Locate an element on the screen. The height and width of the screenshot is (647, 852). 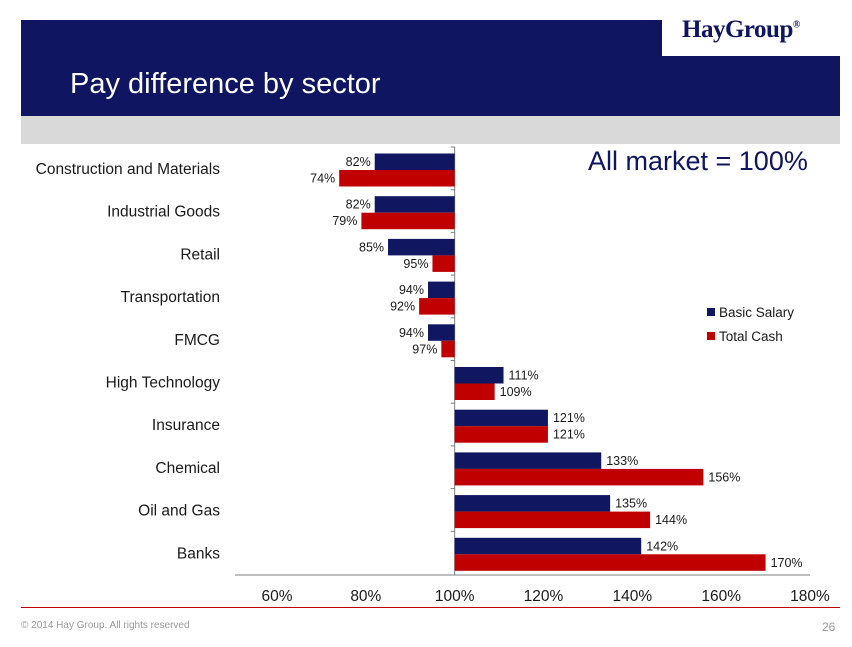
legend-swatch-basic-salary is located at coordinates (711, 312).